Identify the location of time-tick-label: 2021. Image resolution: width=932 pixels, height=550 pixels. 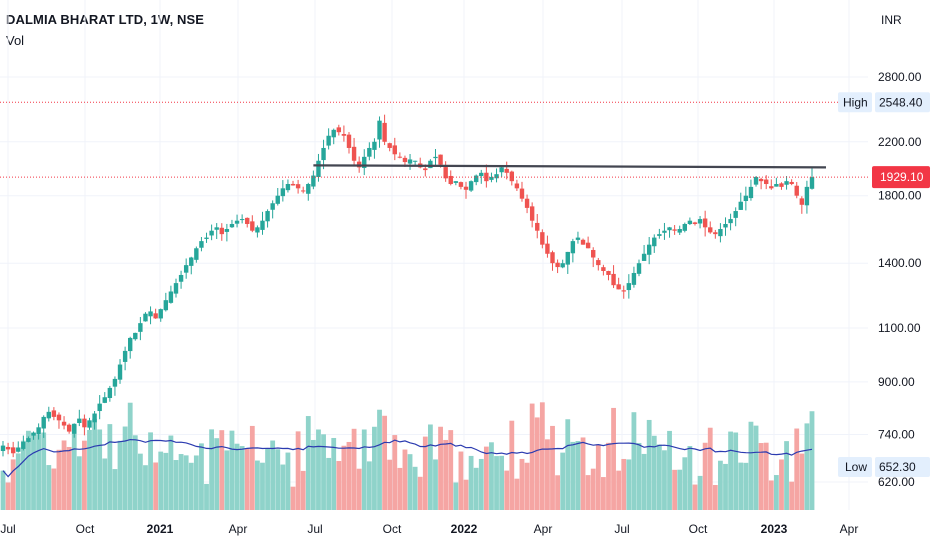
(160, 529).